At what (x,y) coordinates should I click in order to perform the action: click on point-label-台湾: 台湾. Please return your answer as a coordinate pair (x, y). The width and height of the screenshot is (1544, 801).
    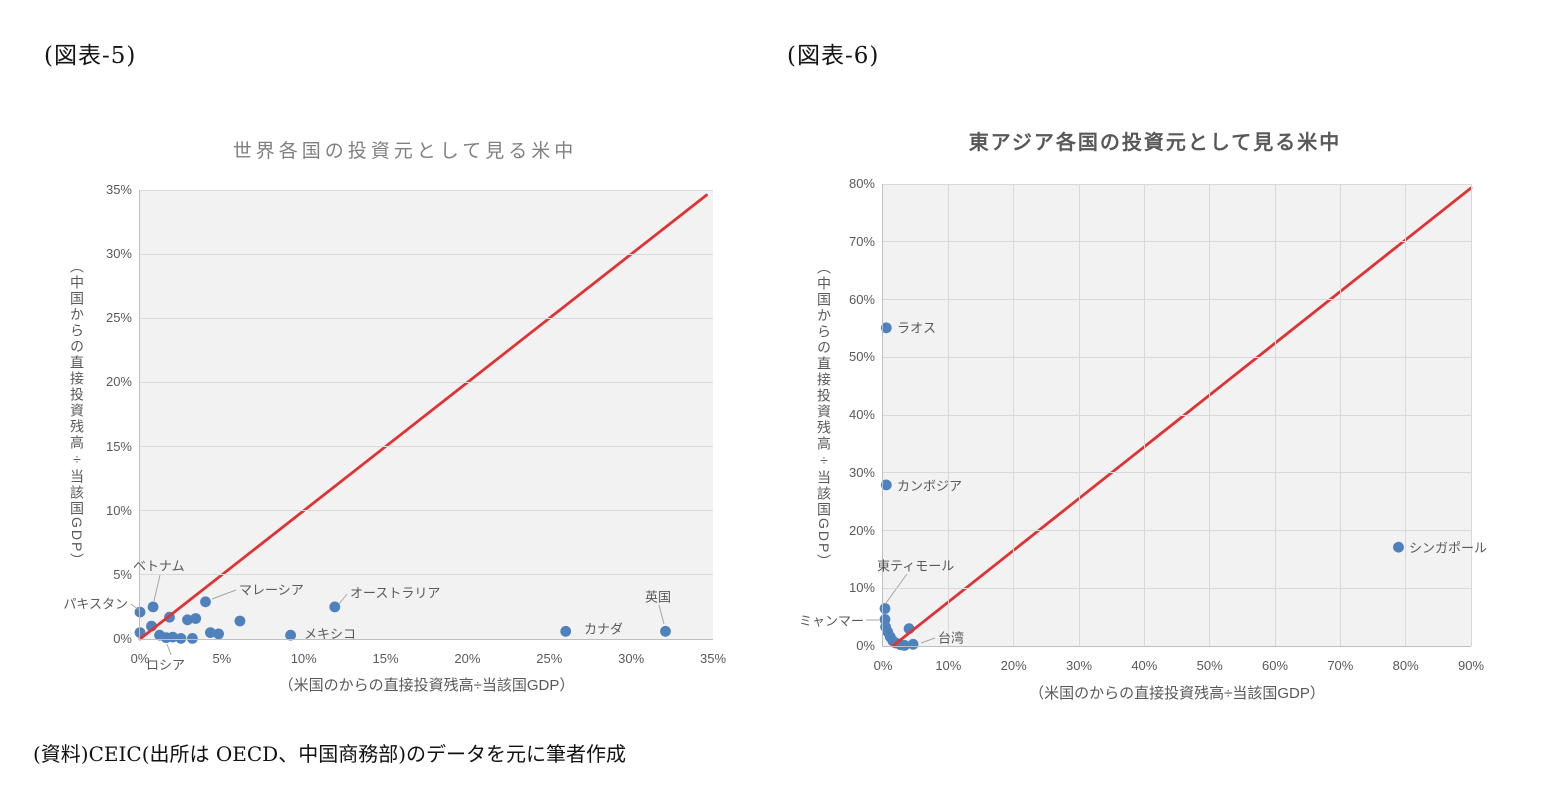
    Looking at the image, I should click on (951, 638).